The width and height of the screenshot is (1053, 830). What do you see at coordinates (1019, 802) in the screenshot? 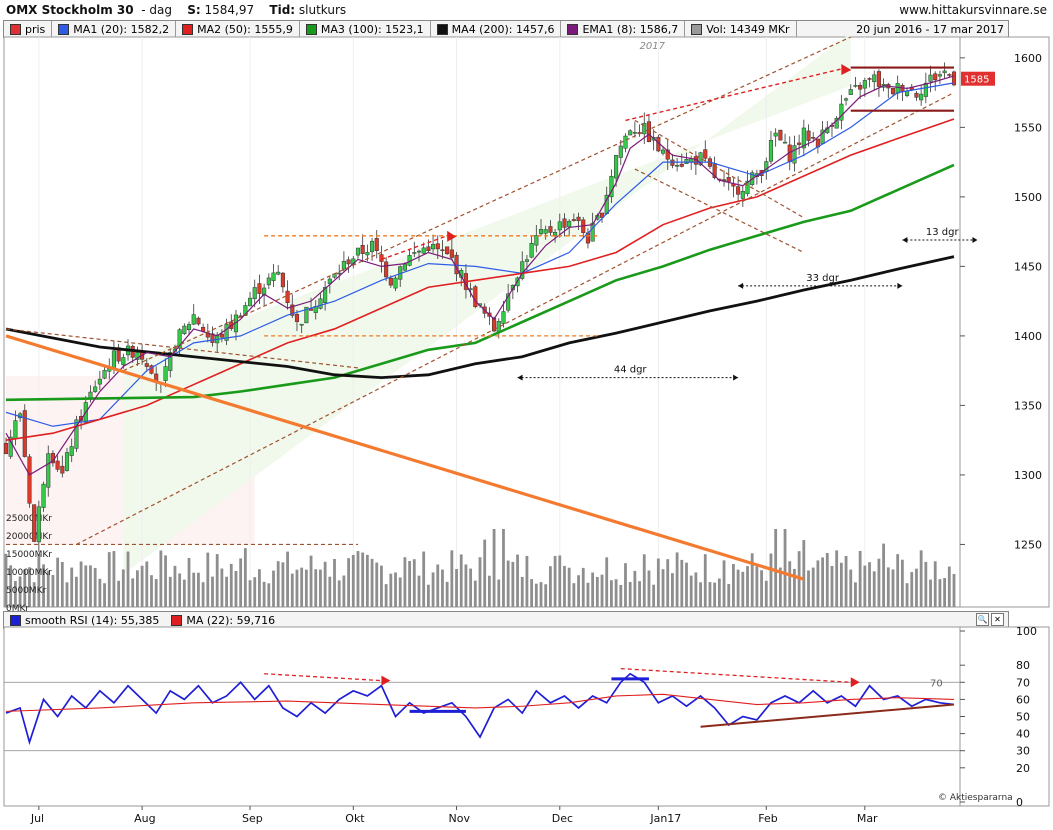
I see `rsi-tick-label: 0` at bounding box center [1019, 802].